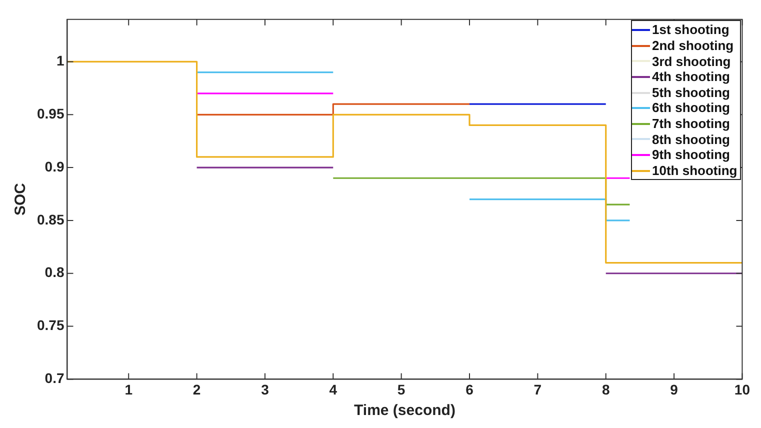 This screenshot has height=428, width=761. Describe the element at coordinates (333, 389) in the screenshot. I see `x-tick-label: 4` at that location.